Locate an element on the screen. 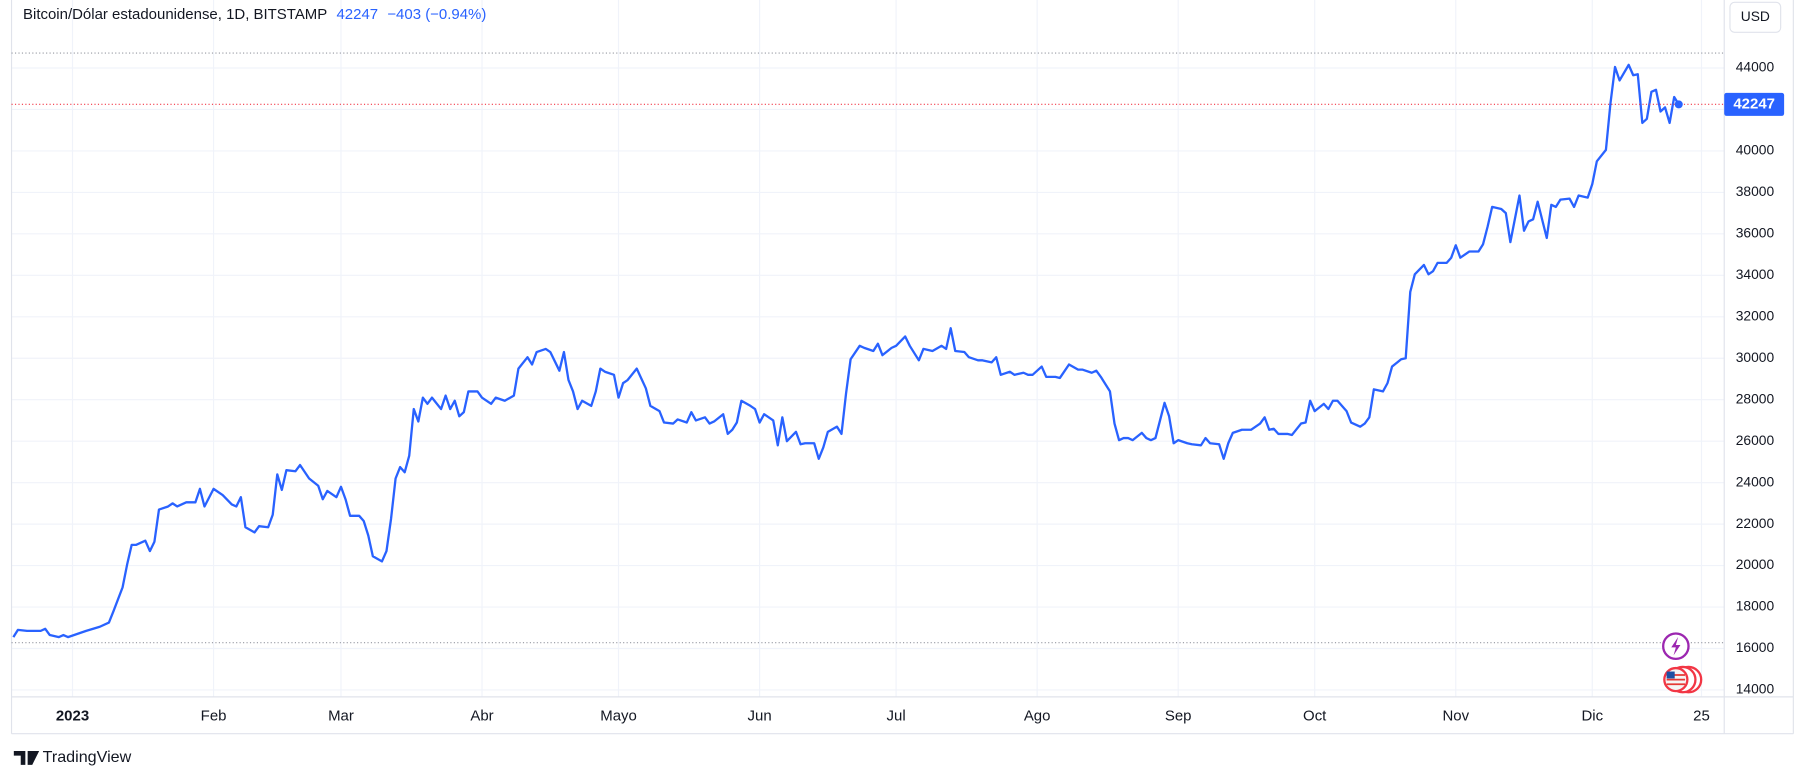 The width and height of the screenshot is (1806, 781). currency: USD is located at coordinates (1755, 16).